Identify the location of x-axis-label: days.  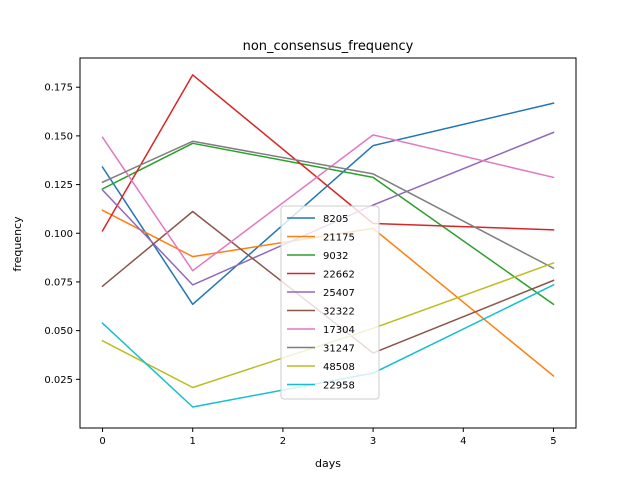
(328, 463).